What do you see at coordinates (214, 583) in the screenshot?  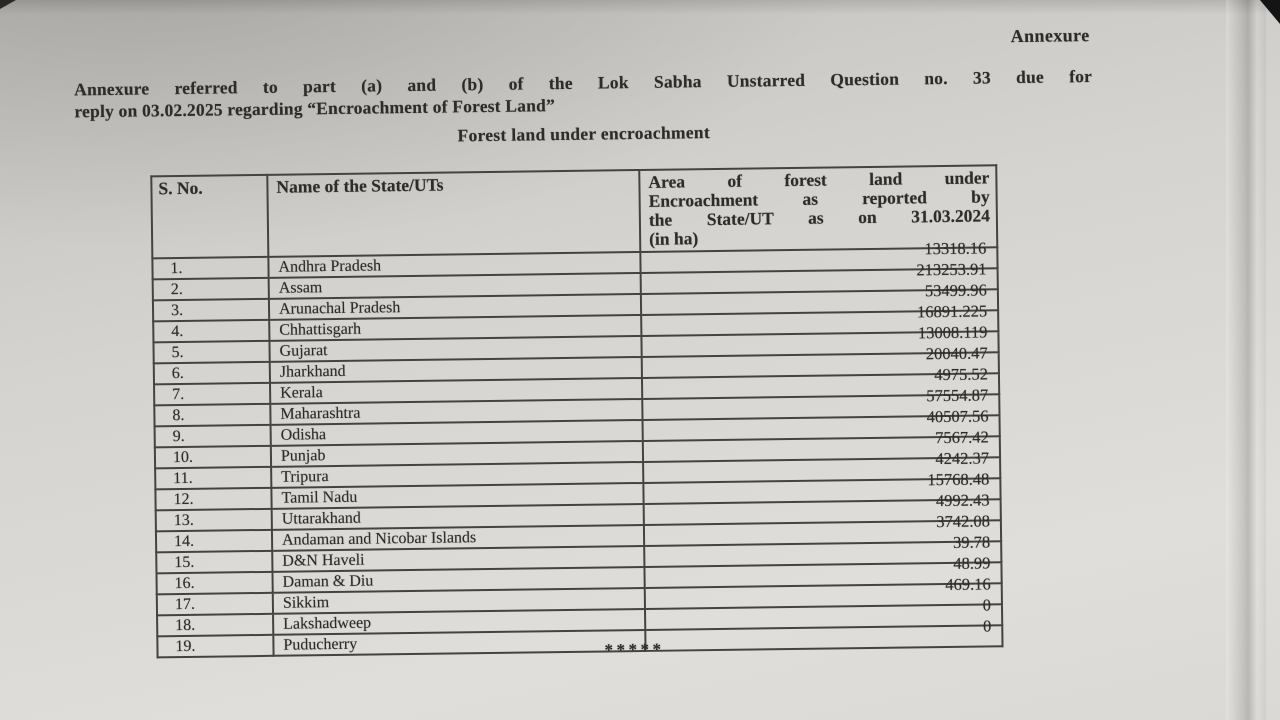 I see `cell-serial-number: 16.` at bounding box center [214, 583].